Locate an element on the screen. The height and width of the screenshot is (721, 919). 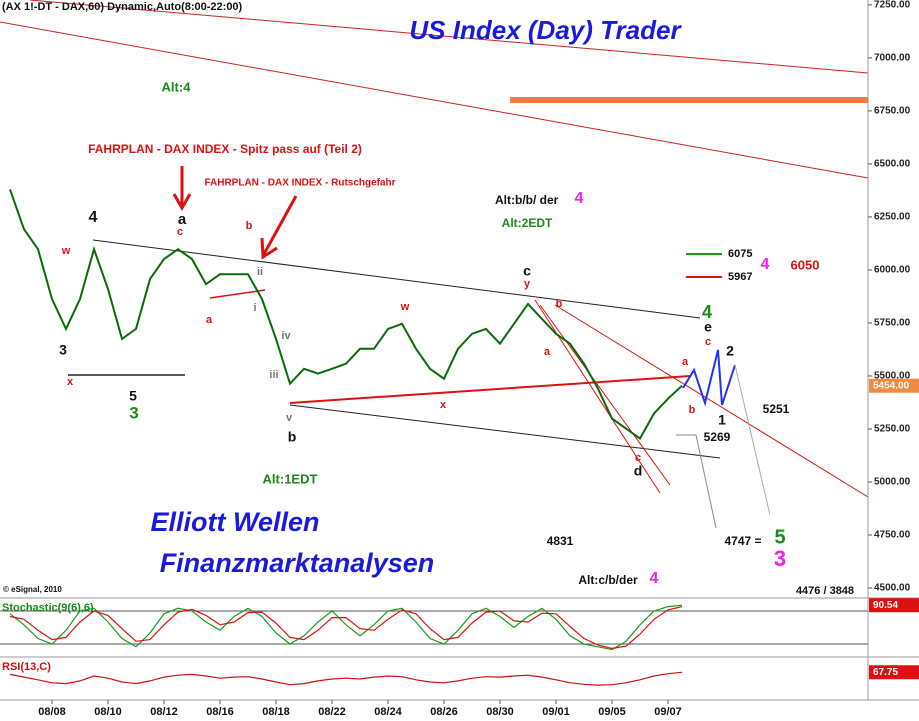
annotation: Finanzmarktanalysen is located at coordinates (297, 563).